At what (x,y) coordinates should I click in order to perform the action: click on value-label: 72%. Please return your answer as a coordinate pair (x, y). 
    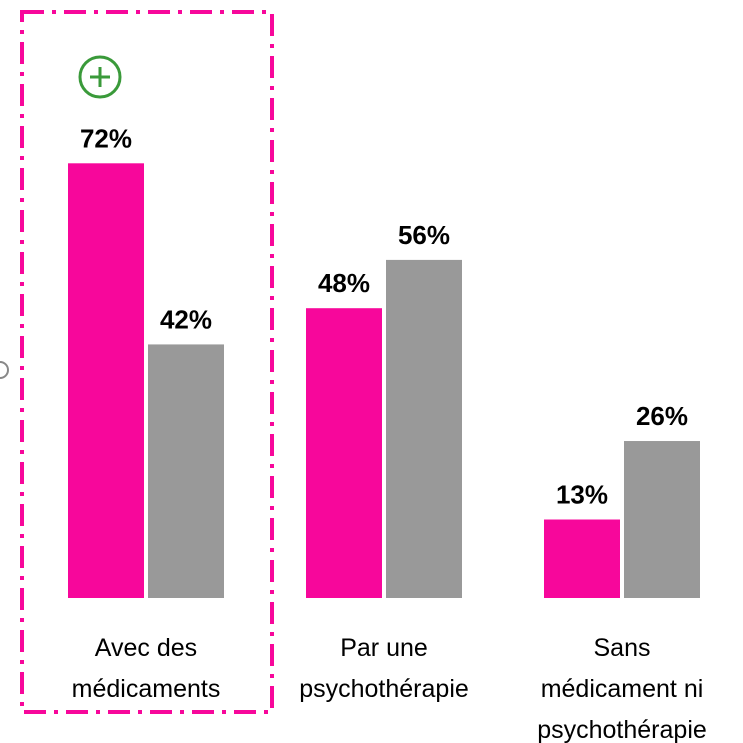
    Looking at the image, I should click on (106, 138).